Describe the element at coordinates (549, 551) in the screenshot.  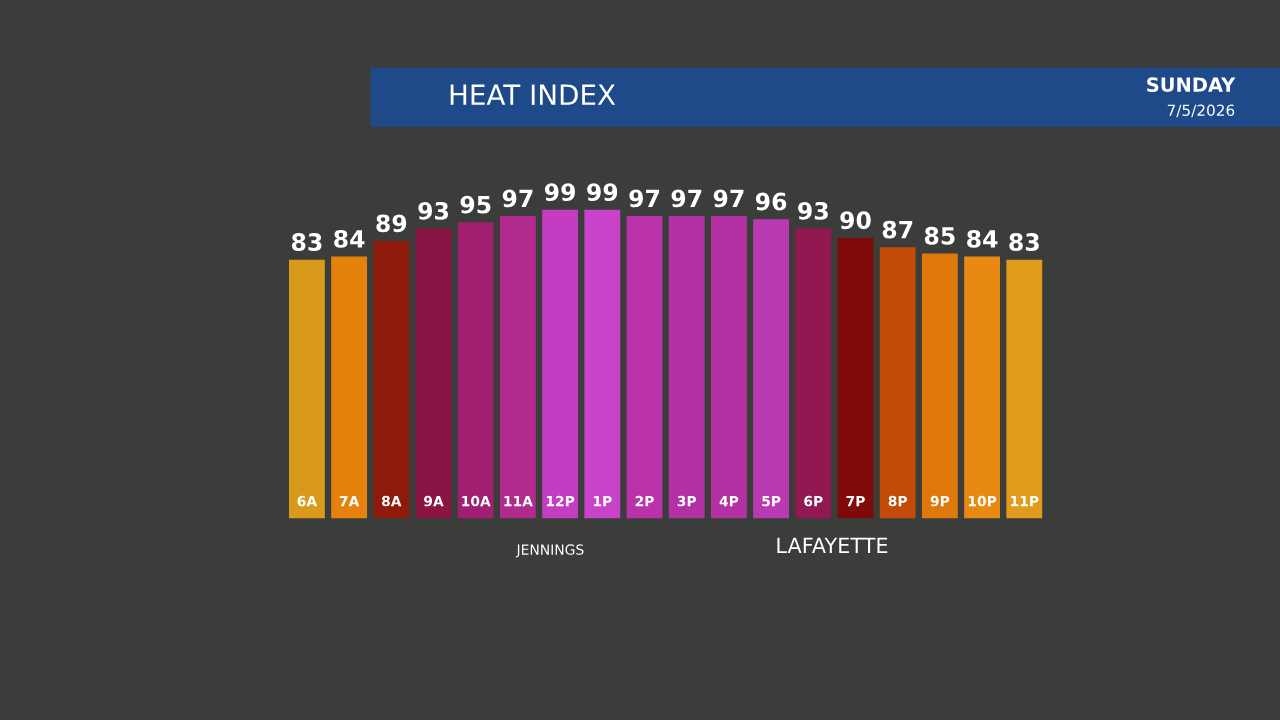
I see `text: JENNINGS` at that location.